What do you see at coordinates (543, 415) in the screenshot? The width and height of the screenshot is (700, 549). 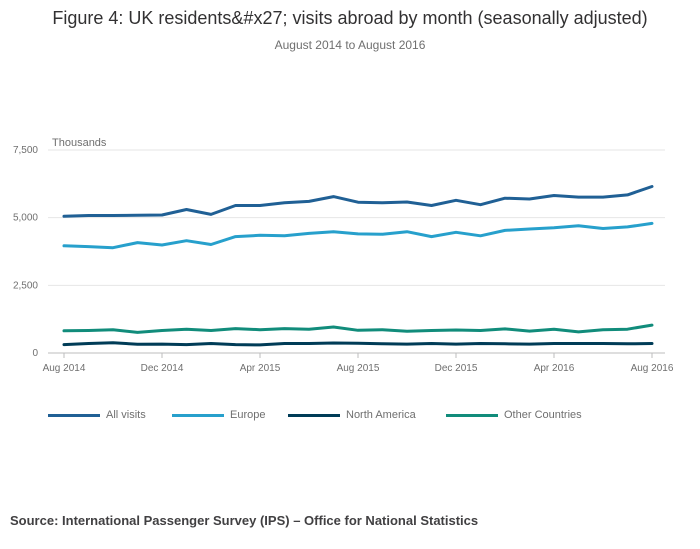 I see `legend-label: Other Countries` at bounding box center [543, 415].